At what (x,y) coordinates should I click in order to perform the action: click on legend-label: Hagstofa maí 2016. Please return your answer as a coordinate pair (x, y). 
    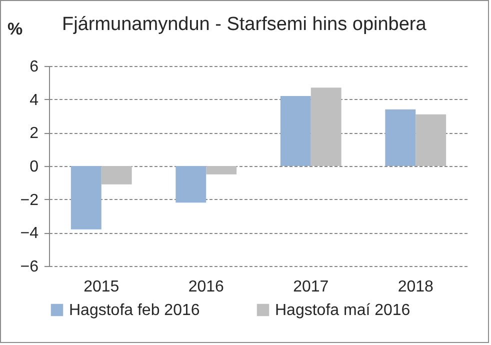
    Looking at the image, I should click on (342, 310).